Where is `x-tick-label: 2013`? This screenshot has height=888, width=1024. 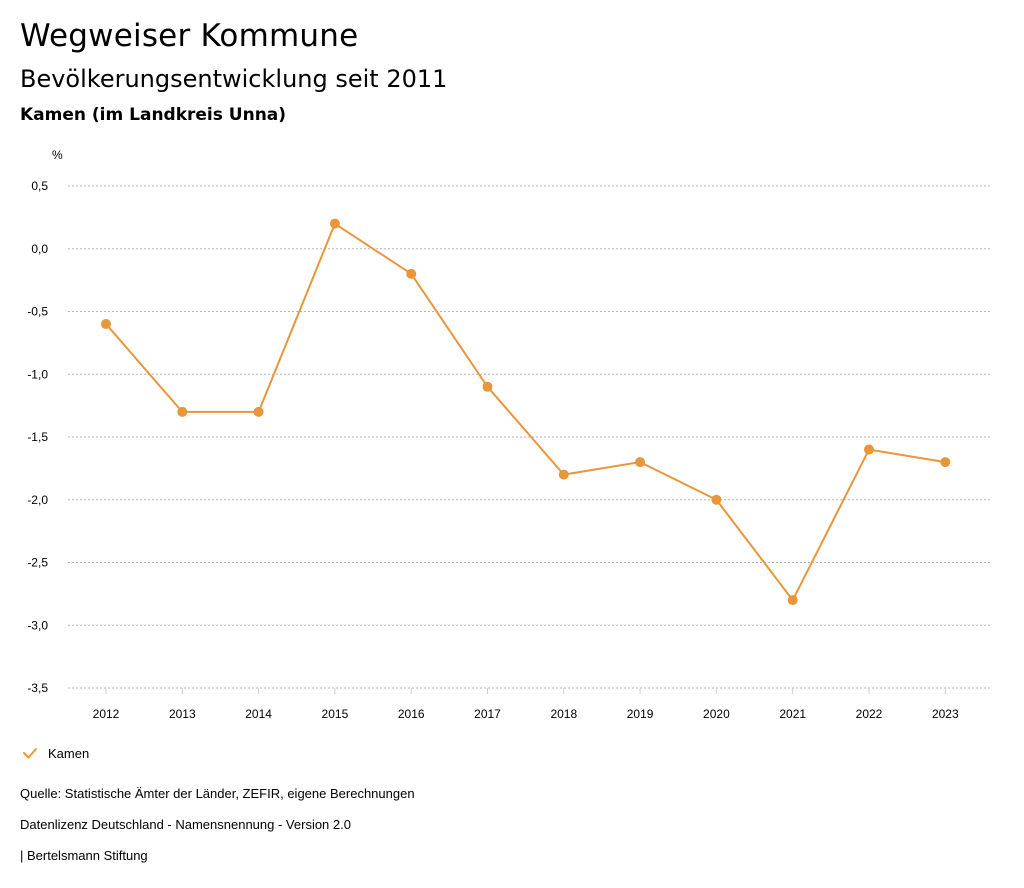 x-tick-label: 2013 is located at coordinates (182, 714).